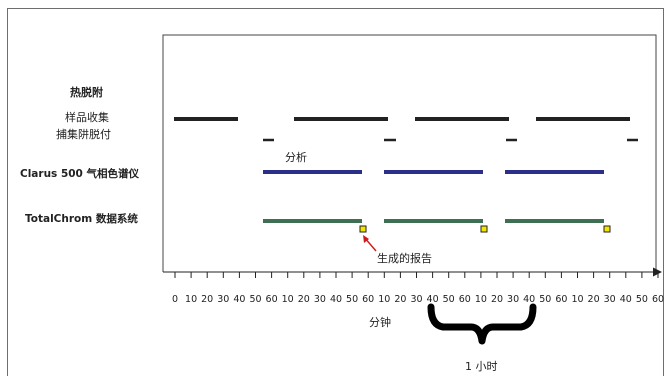 The image size is (671, 377). Describe the element at coordinates (86, 92) in the screenshot. I see `label-thermal-desorption: 热脱附` at that location.